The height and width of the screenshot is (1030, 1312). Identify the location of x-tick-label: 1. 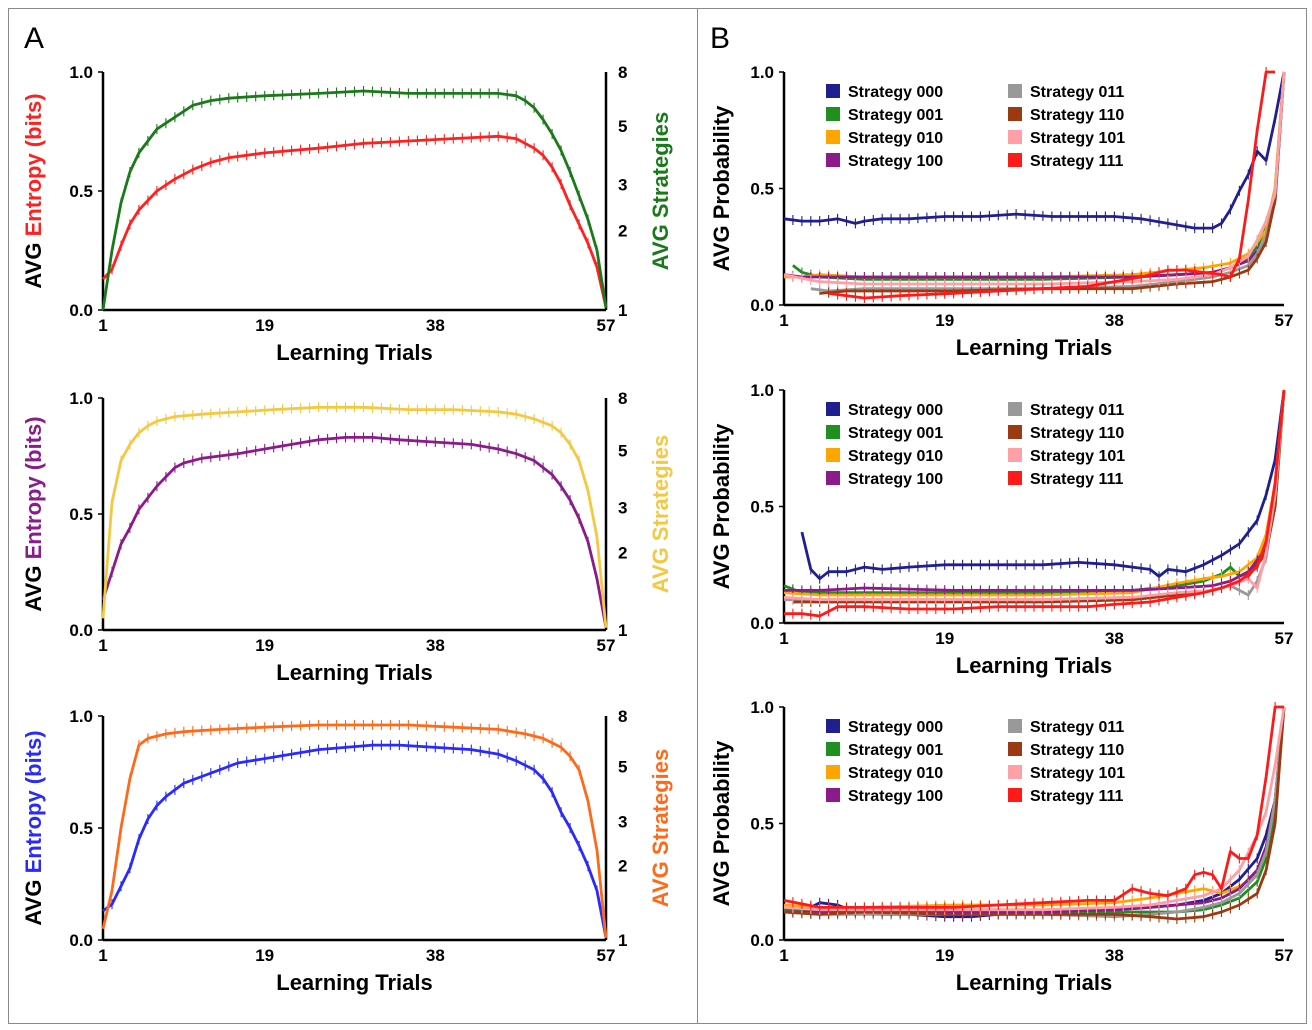
(783, 638).